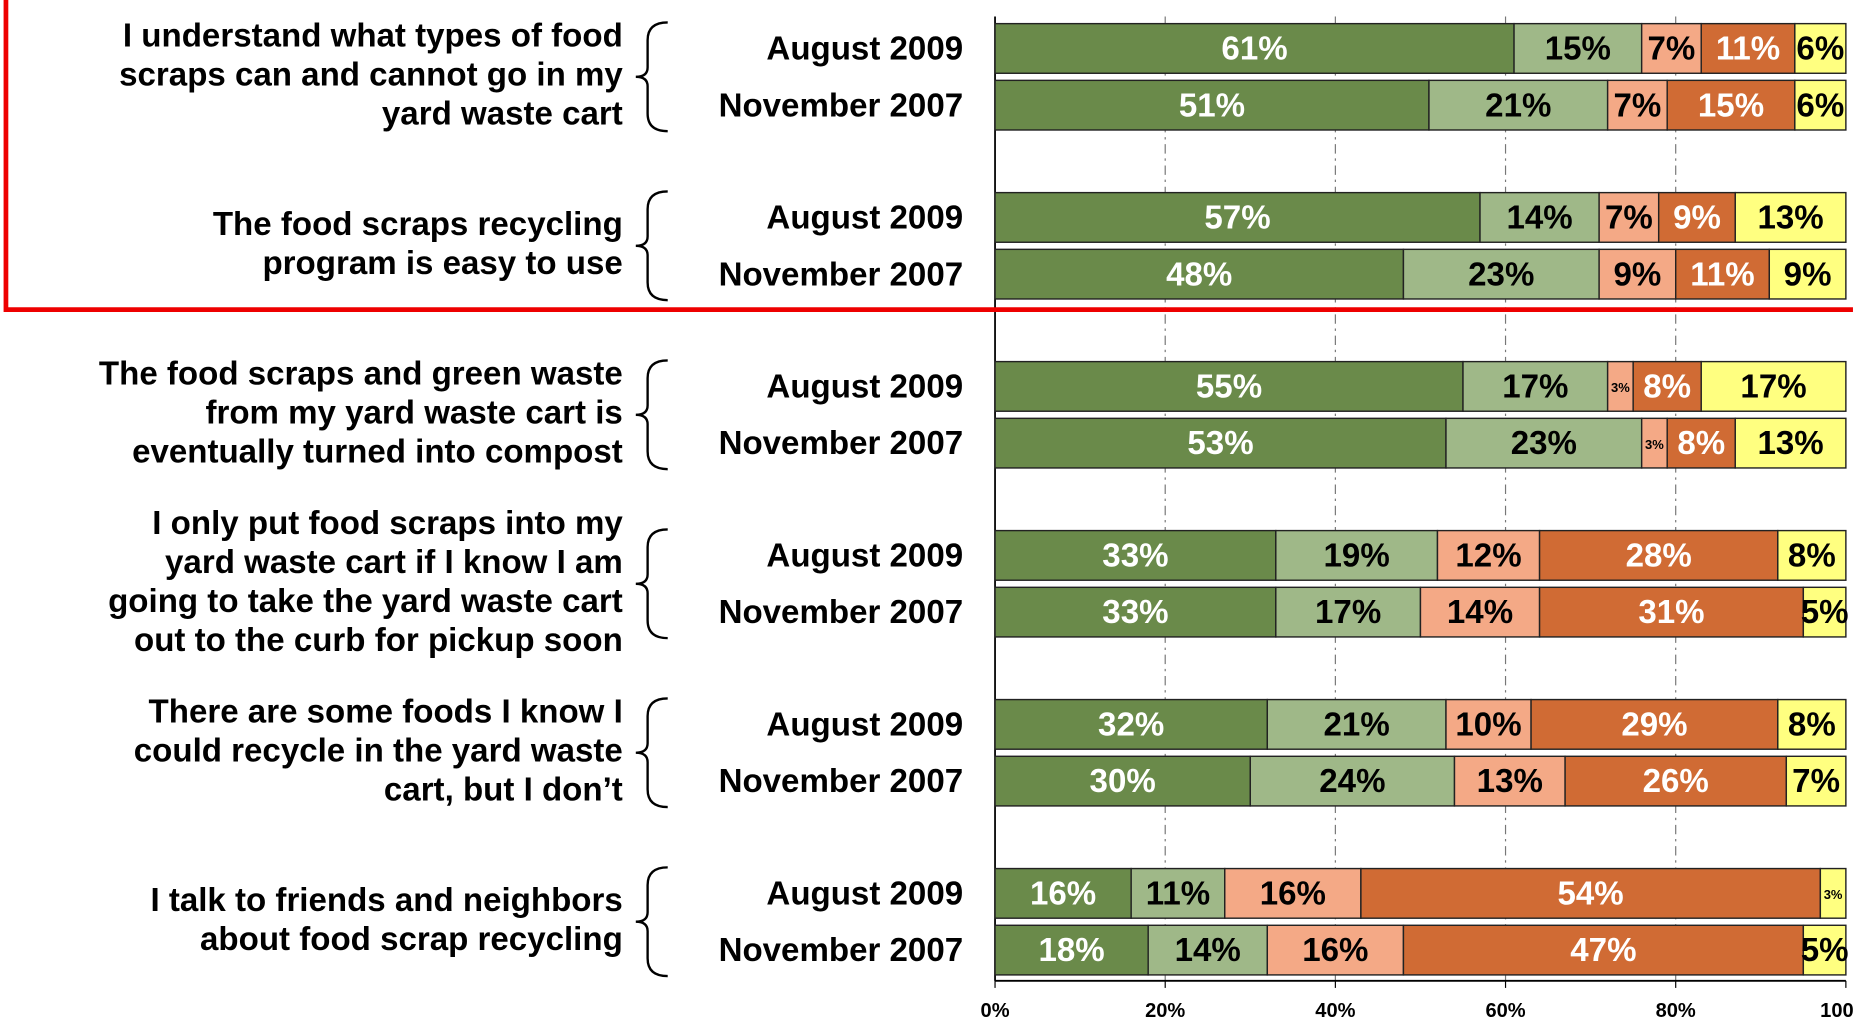 Image resolution: width=1853 pixels, height=1021 pixels. I want to click on value-label: 16%, so click(1063, 893).